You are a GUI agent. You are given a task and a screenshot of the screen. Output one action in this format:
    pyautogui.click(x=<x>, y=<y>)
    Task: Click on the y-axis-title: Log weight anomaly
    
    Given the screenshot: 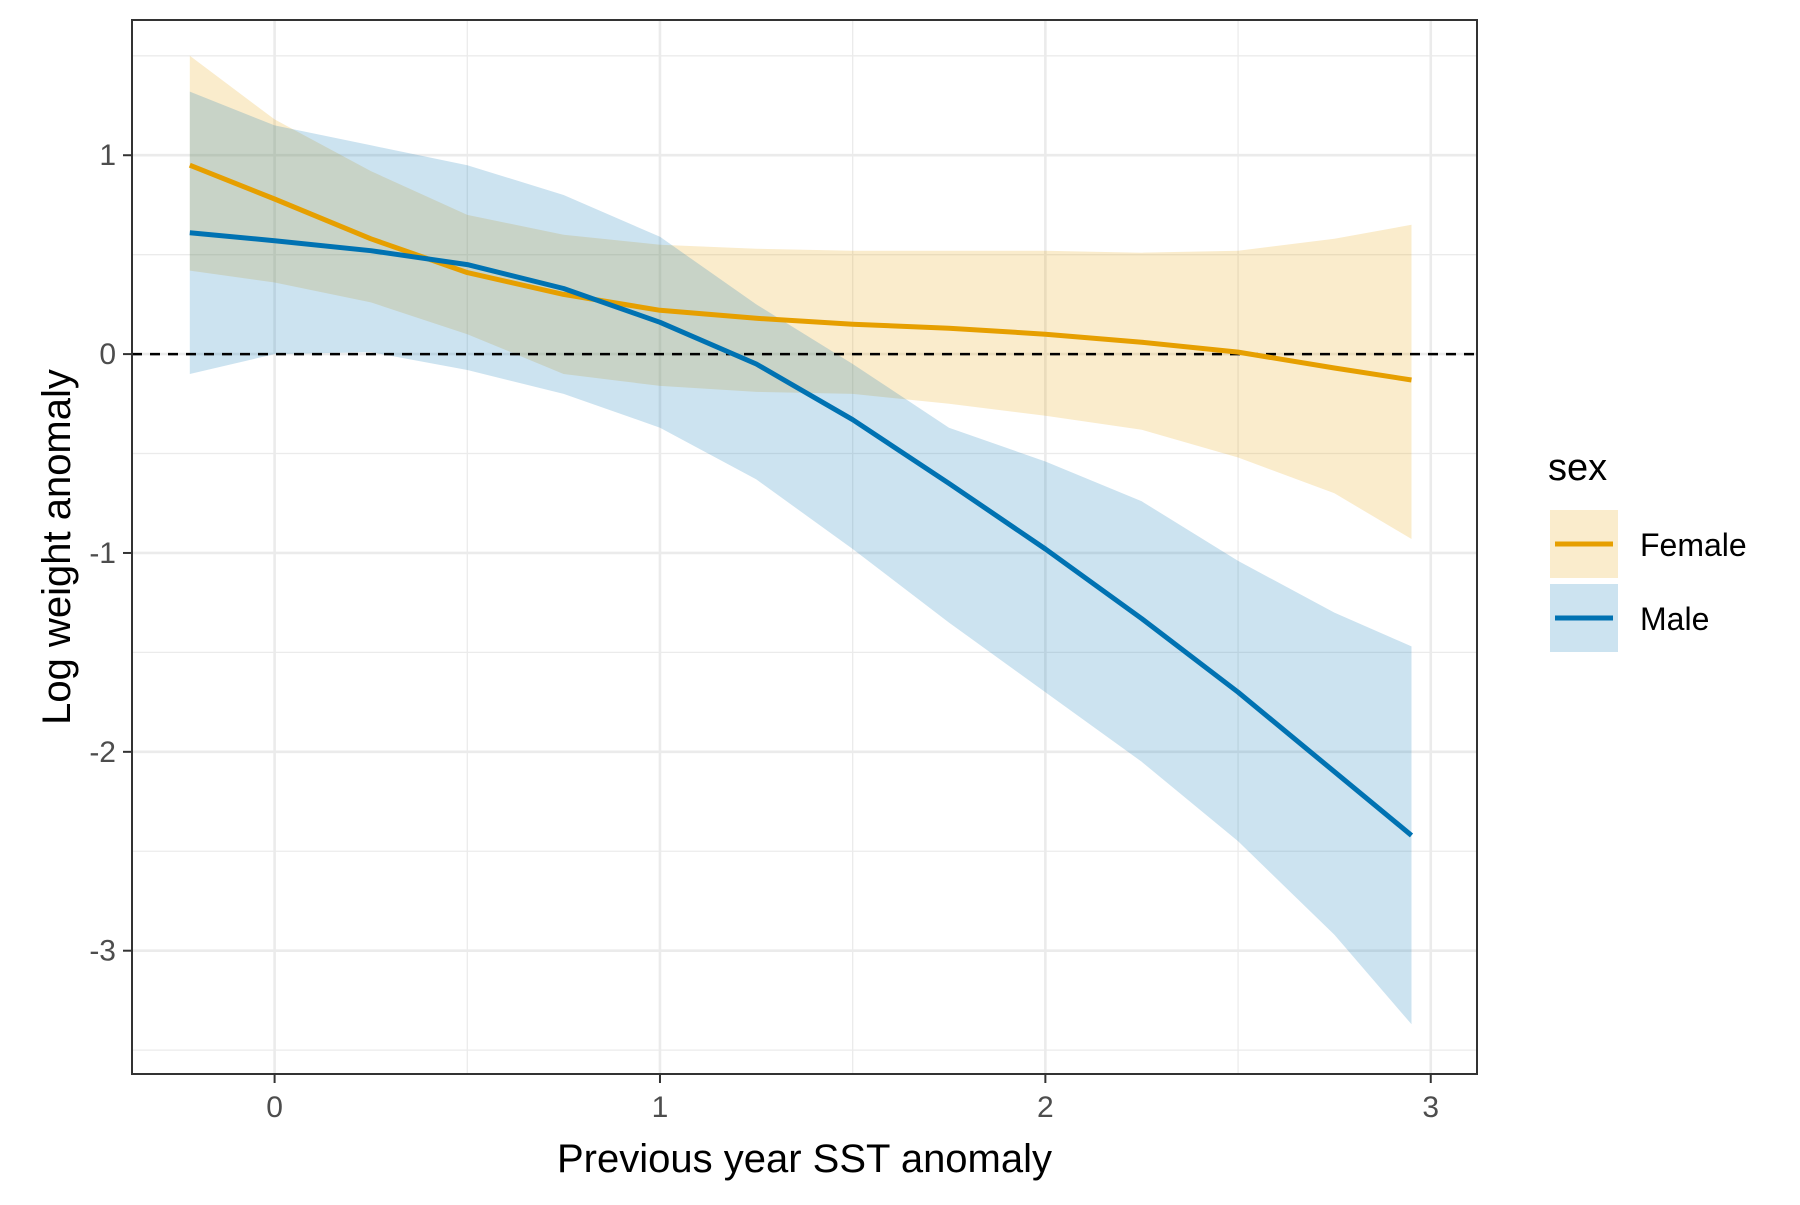 What is the action you would take?
    pyautogui.click(x=57, y=547)
    